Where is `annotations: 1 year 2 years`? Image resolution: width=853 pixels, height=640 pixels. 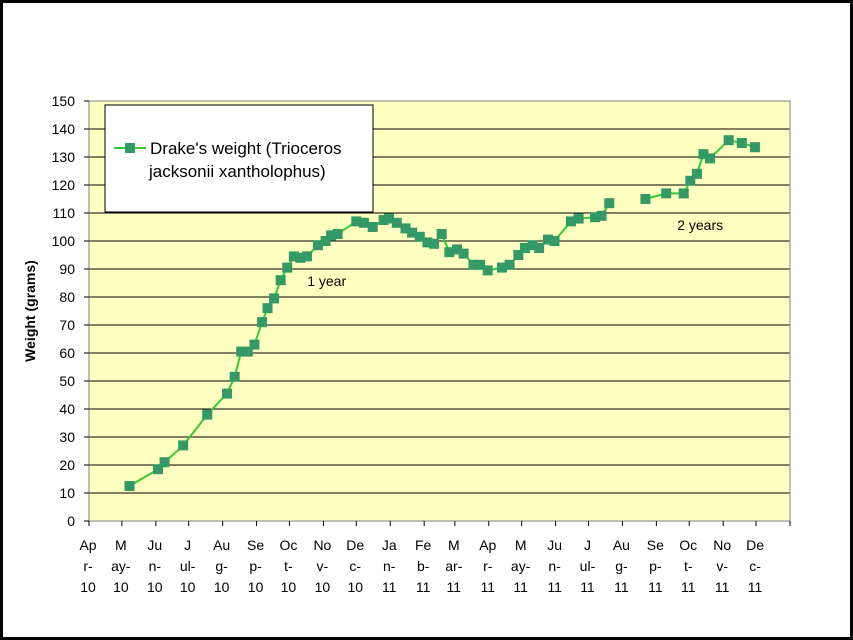
annotations: 1 year 2 years is located at coordinates (515, 253).